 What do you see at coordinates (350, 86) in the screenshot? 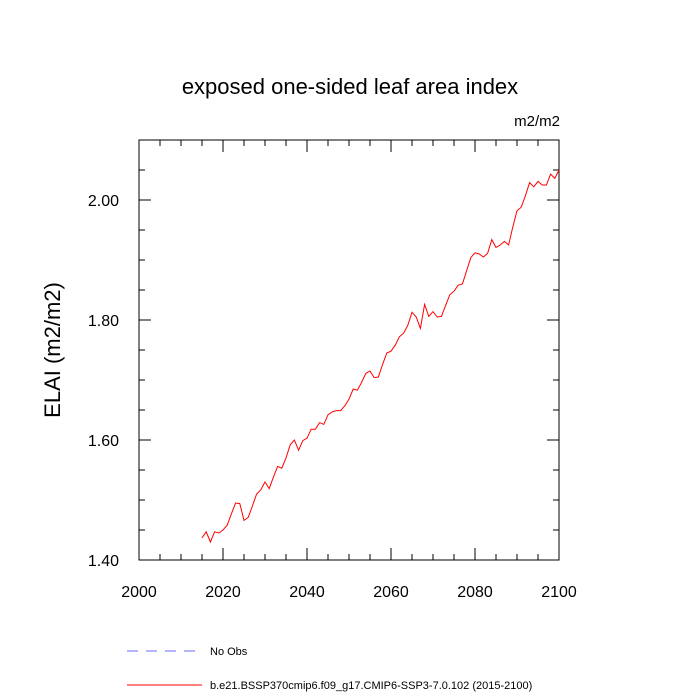
I see `chart-title: exposed one-sided leaf area index` at bounding box center [350, 86].